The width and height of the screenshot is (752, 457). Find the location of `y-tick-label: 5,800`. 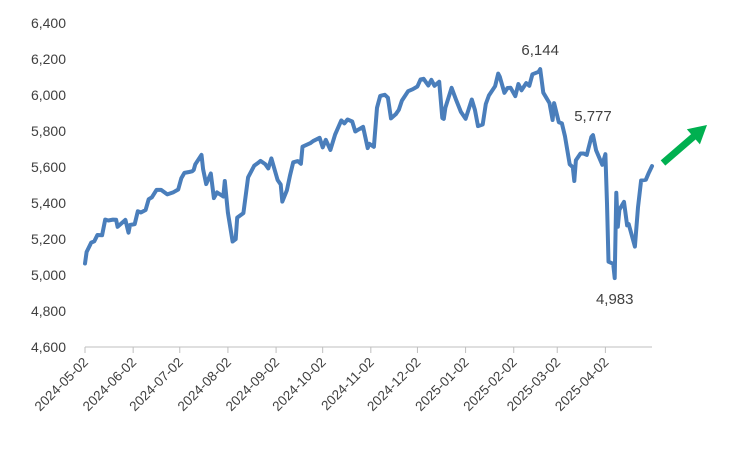

y-tick-label: 5,800 is located at coordinates (48, 131).